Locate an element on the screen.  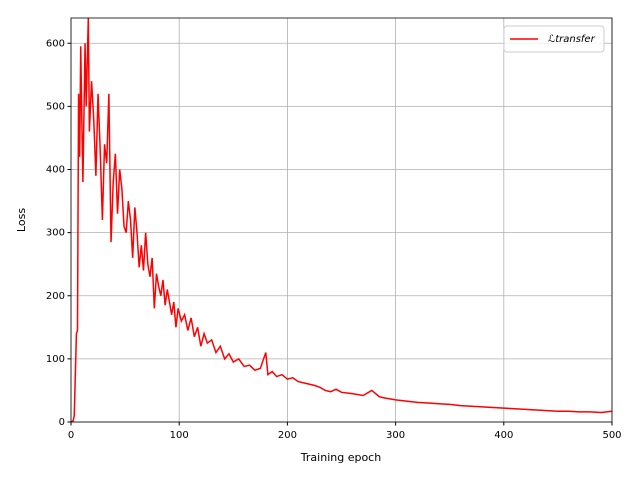
y-tick-label: 400 is located at coordinates (55, 170).